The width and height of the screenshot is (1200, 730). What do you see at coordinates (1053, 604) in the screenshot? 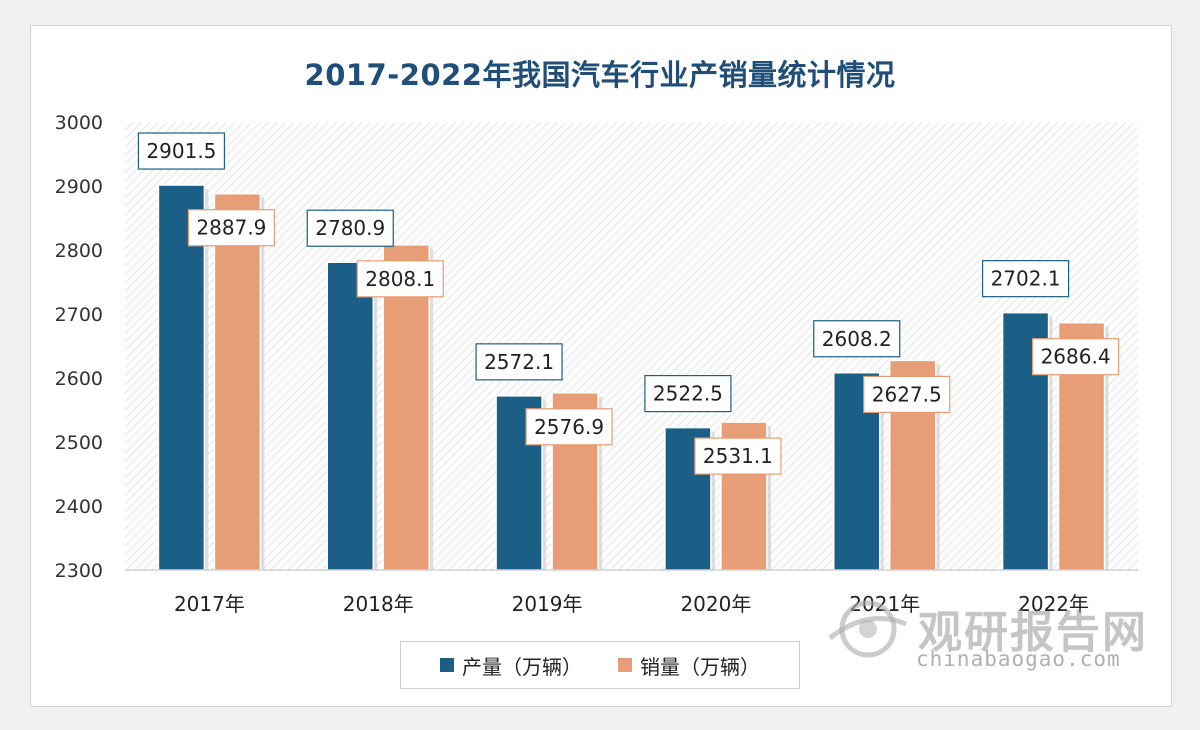
I see `x-tick-label: 2022年` at bounding box center [1053, 604].